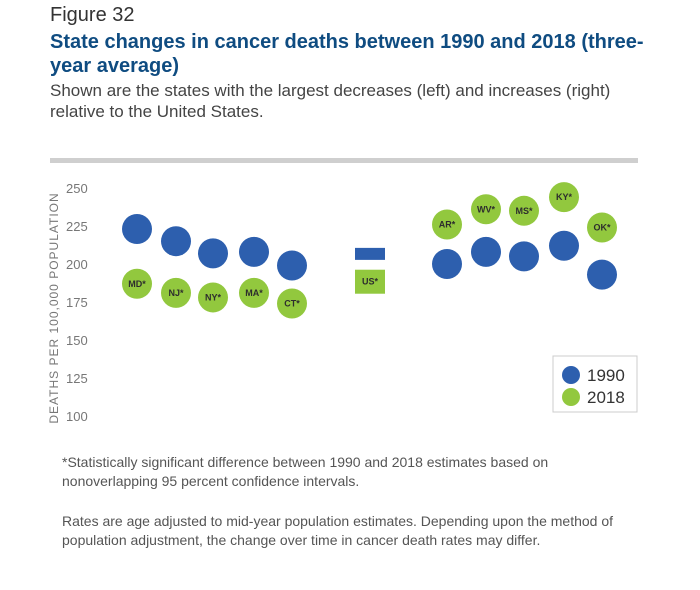 The image size is (700, 590). I want to click on point-1990-us, so click(370, 253).